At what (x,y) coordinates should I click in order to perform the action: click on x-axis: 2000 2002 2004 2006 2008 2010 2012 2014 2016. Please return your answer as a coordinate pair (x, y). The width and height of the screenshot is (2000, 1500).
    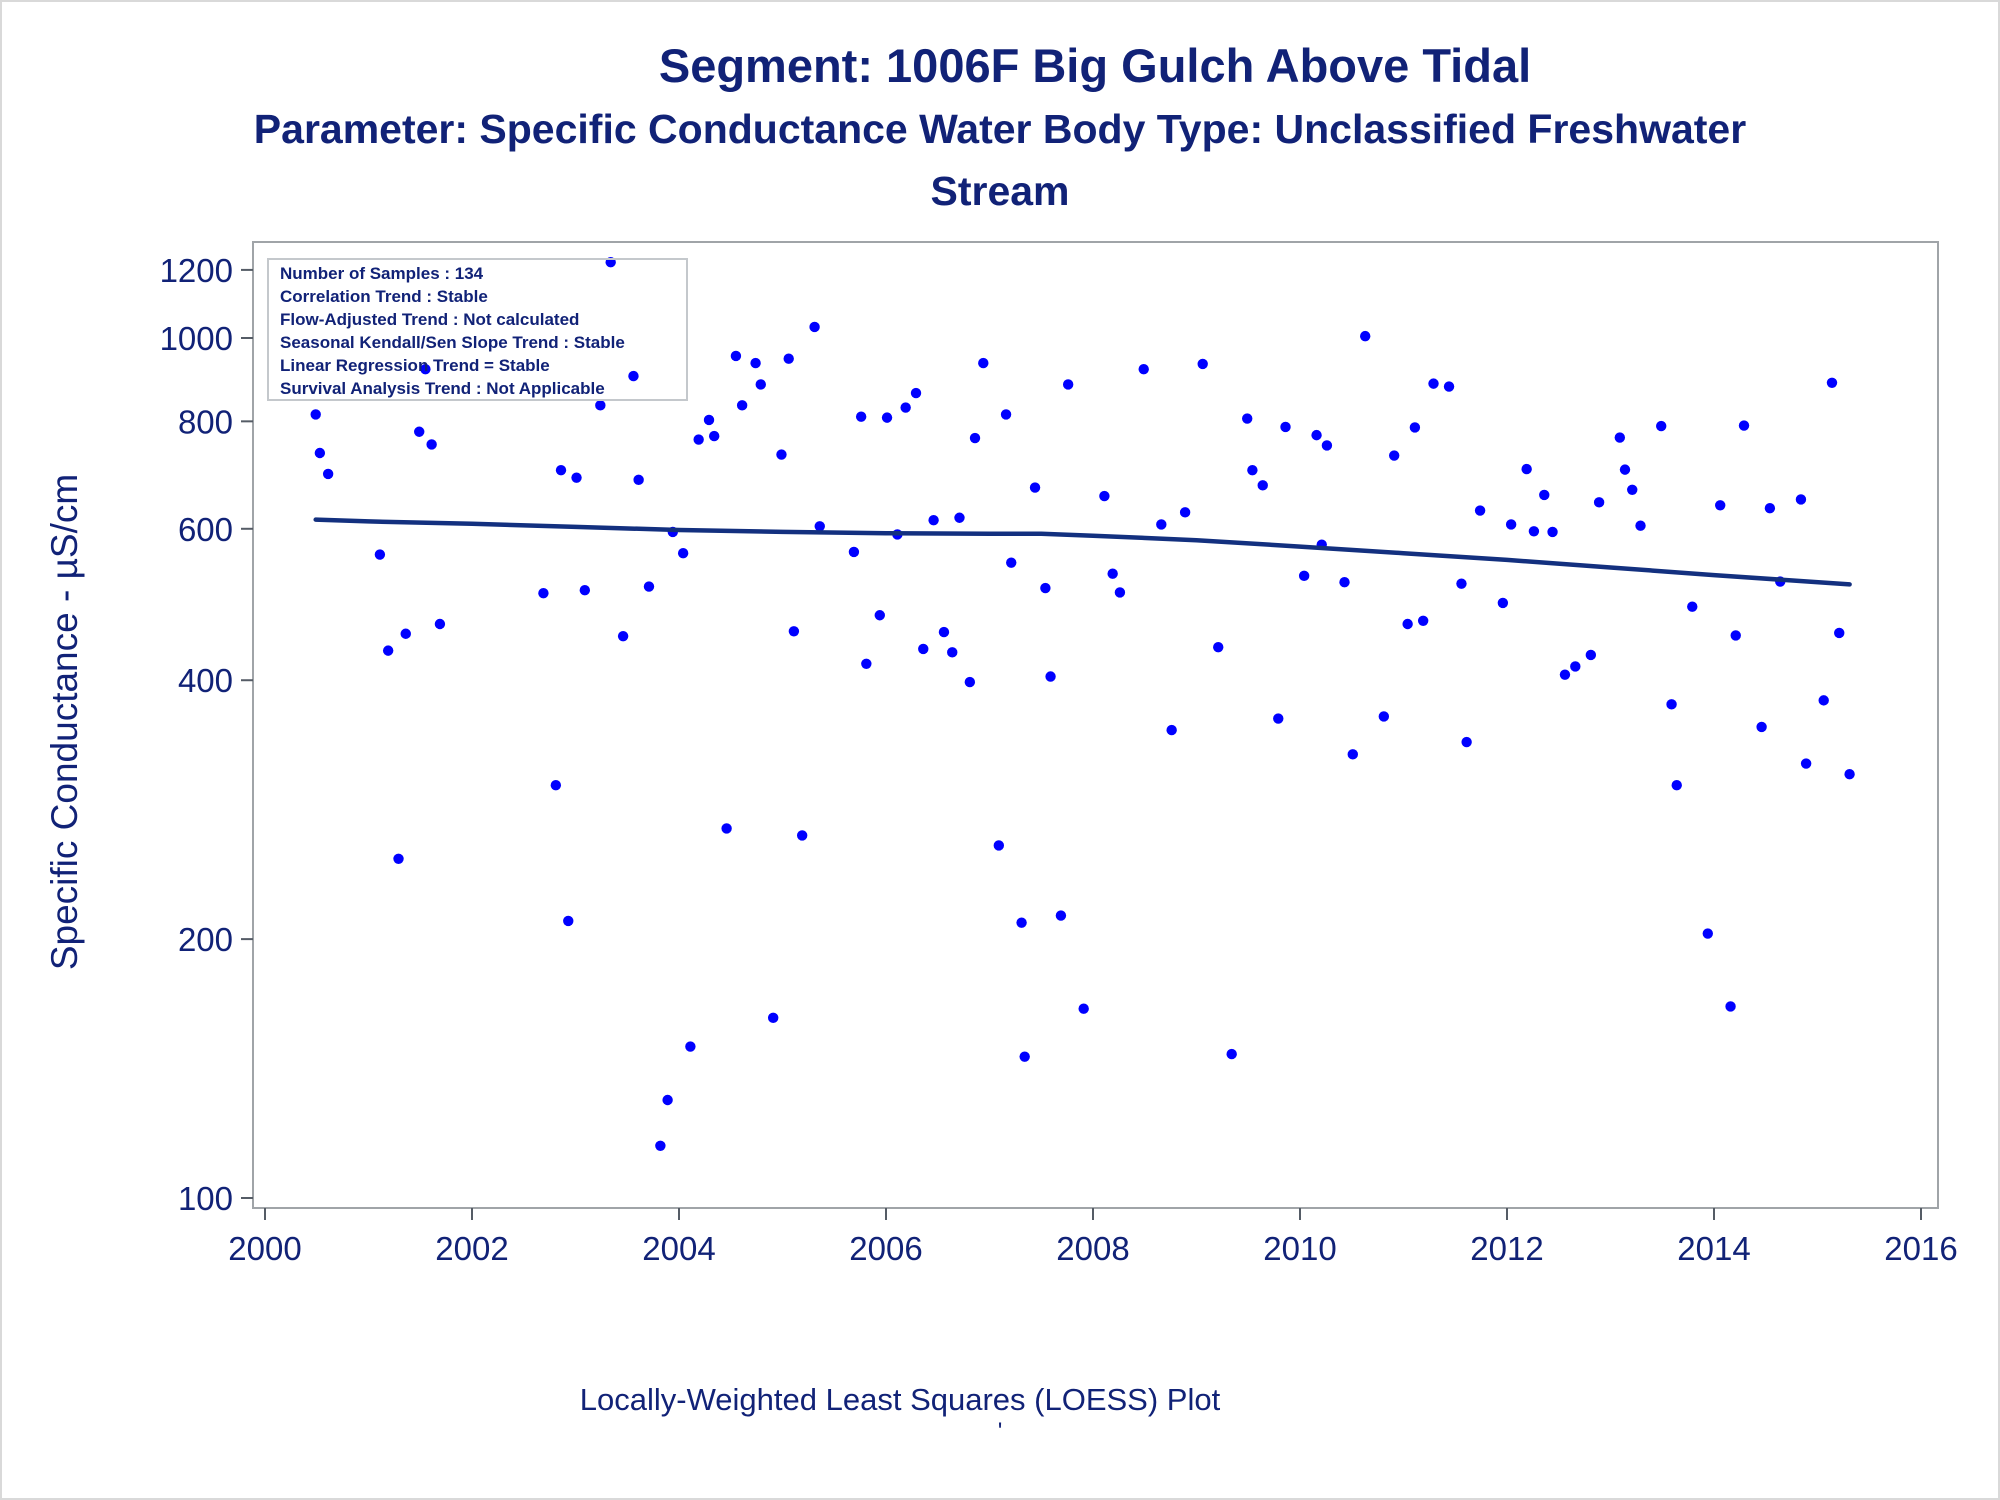
    Looking at the image, I should click on (1093, 1237).